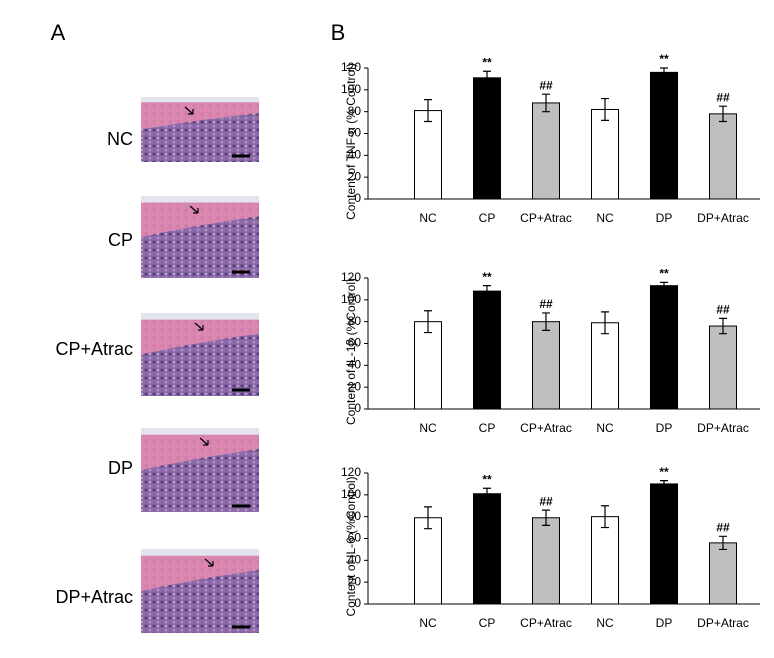  I want to click on row-label: DP+Atrac, so click(94, 597).